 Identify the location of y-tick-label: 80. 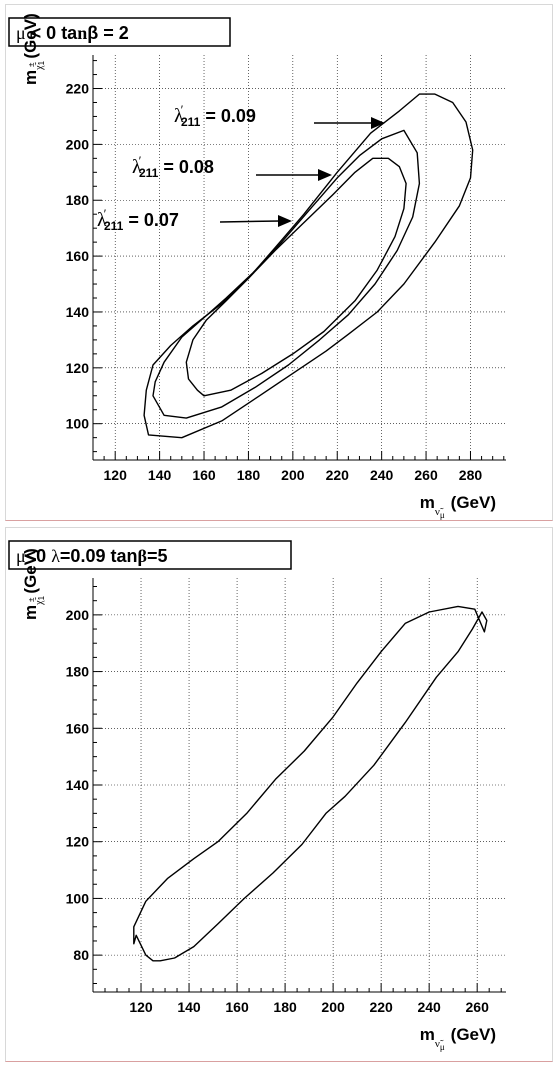
(81, 955).